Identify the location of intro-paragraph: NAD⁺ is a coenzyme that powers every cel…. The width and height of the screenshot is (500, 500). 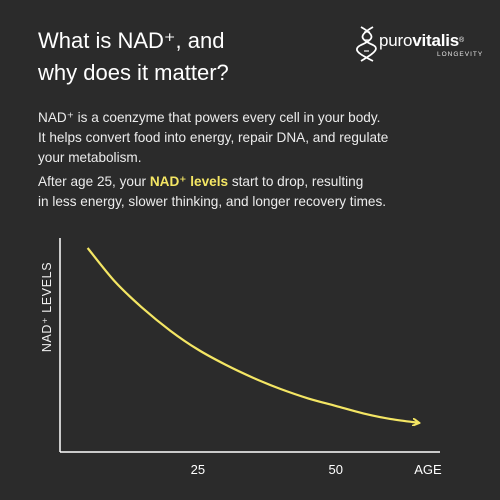
(213, 138).